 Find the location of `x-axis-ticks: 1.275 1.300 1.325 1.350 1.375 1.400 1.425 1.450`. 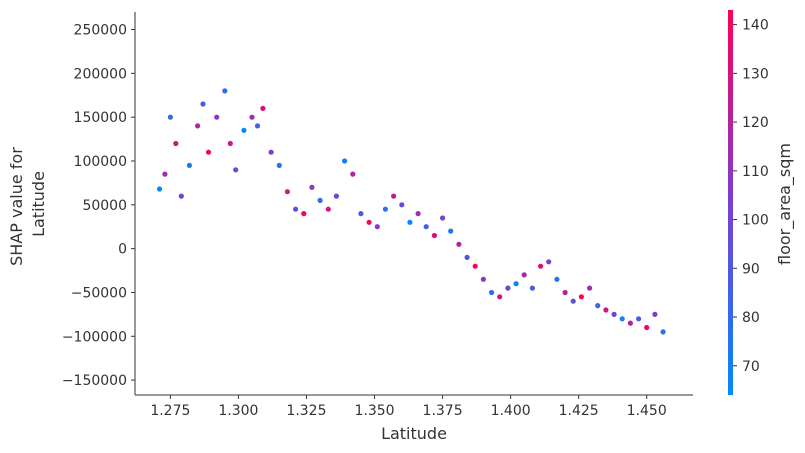

x-axis-ticks: 1.275 1.300 1.325 1.350 1.375 1.400 1.425 1.450 is located at coordinates (408, 407).